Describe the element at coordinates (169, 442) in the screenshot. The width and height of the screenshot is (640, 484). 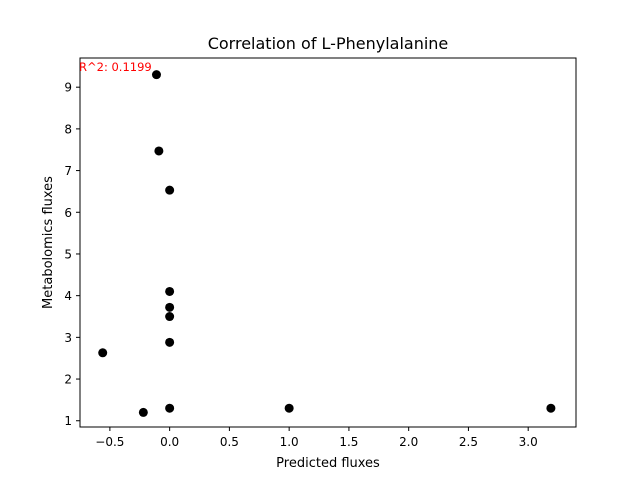
I see `x-tick-label: 0.0` at that location.